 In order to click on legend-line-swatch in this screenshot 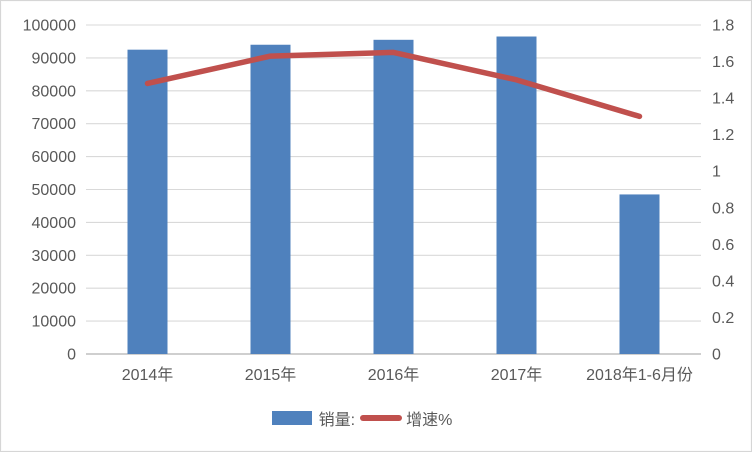, I will do `click(381, 418)`.